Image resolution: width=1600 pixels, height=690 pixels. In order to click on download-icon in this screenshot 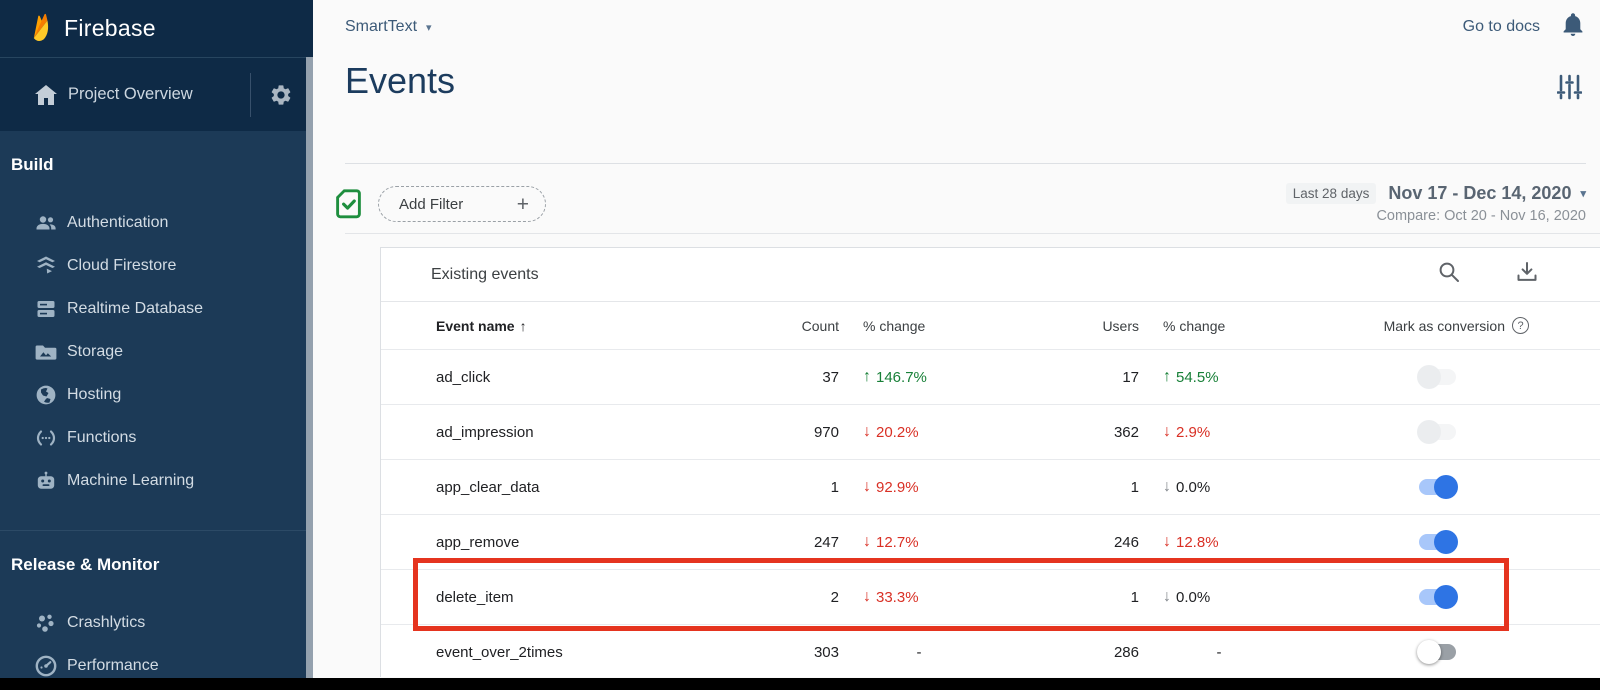, I will do `click(1527, 274)`.